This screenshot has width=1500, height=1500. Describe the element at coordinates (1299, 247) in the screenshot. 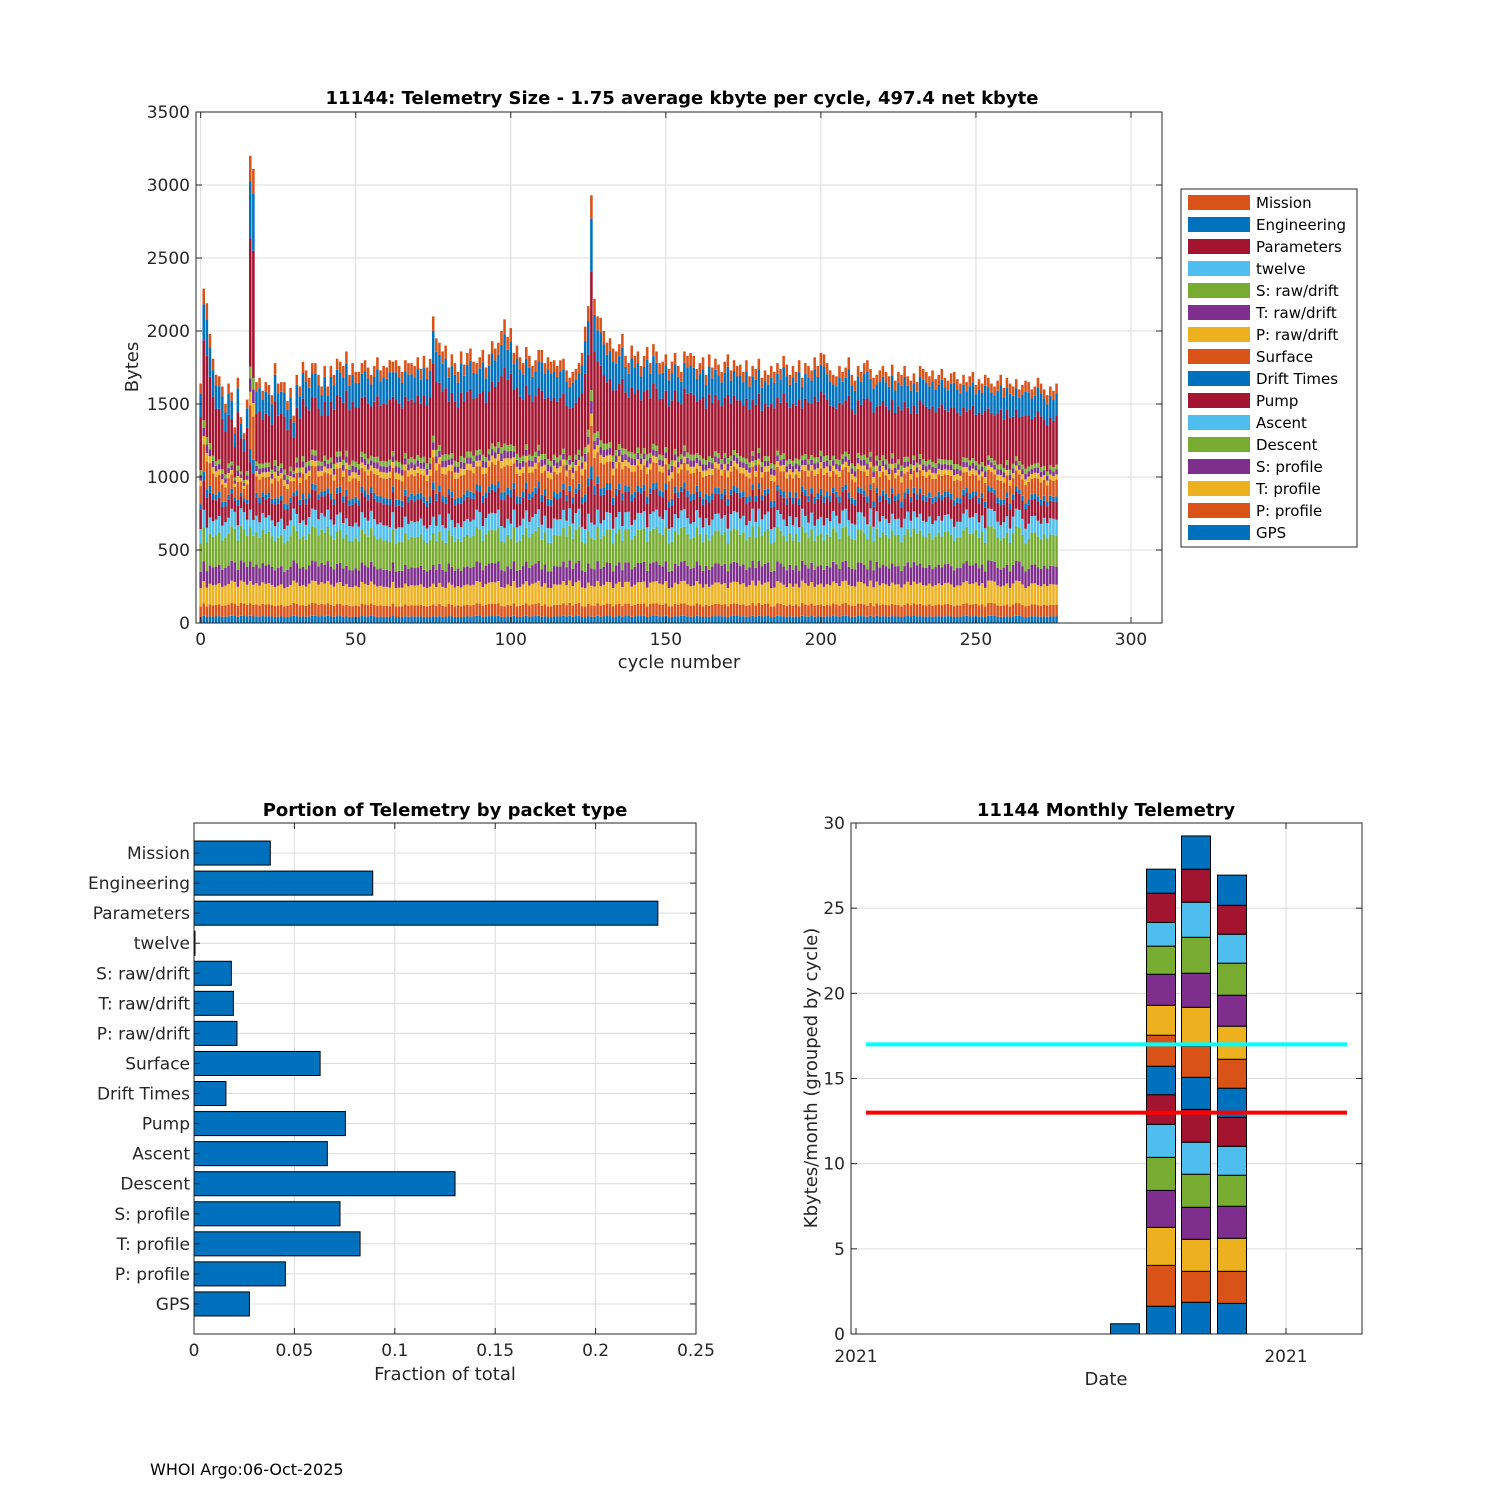

I see `legend-label: Parameters` at that location.